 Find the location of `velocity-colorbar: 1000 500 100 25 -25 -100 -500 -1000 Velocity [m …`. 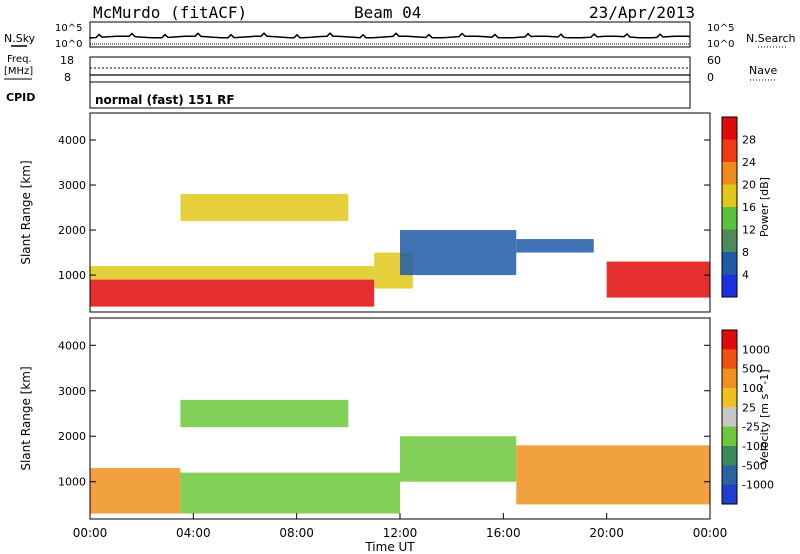

velocity-colorbar: 1000 500 100 25 -25 -100 -500 -1000 Velocity [m … is located at coordinates (747, 417).